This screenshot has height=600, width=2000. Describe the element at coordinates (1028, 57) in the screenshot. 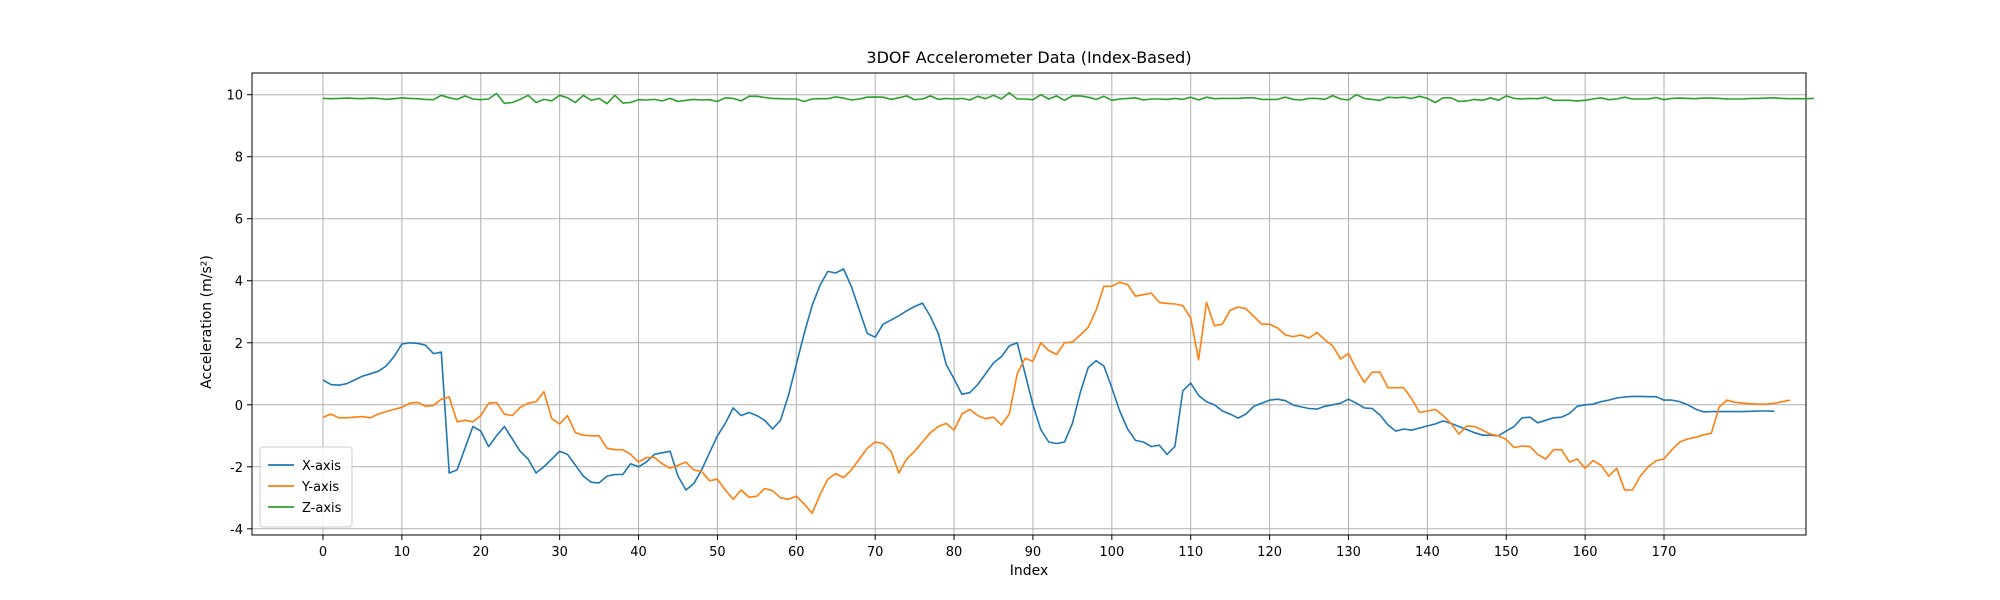

I see `chart-title: 3DOF Accelerometer Data (Index-Based)` at that location.